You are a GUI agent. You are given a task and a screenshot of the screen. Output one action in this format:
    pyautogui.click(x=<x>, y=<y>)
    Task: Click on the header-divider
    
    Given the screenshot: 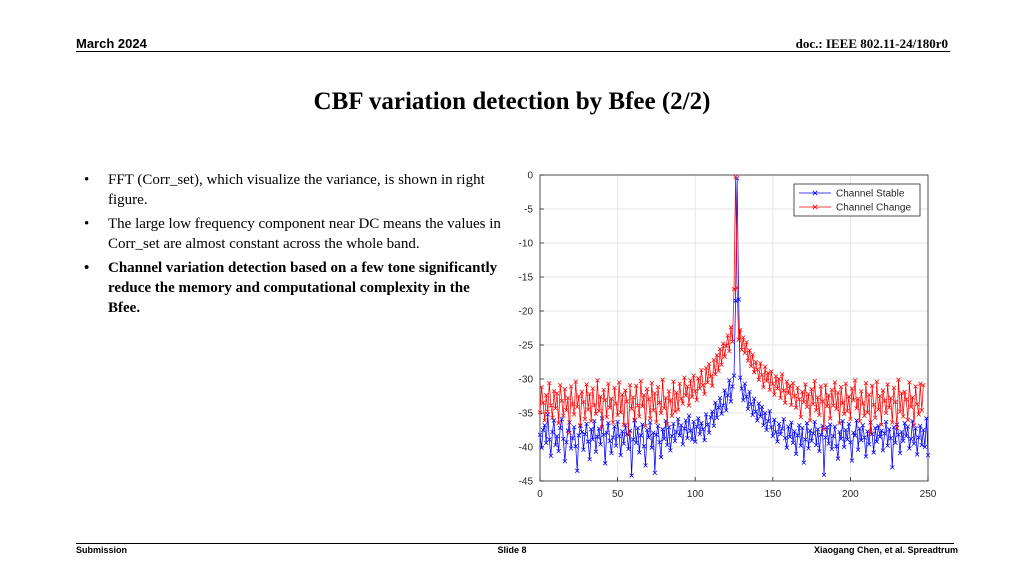 What is the action you would take?
    pyautogui.click(x=513, y=51)
    